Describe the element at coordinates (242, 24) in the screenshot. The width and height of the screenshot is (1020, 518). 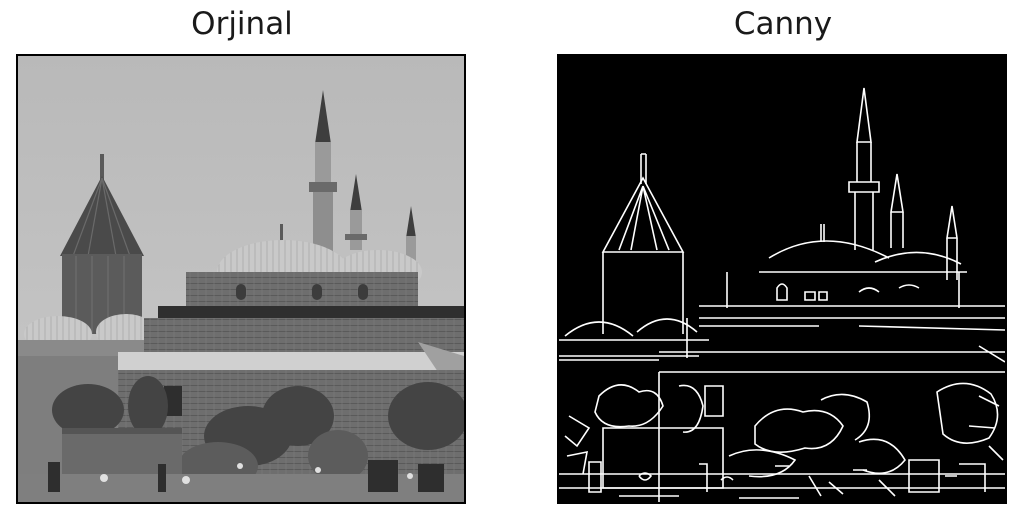
I see `original-title: Orjinal` at that location.